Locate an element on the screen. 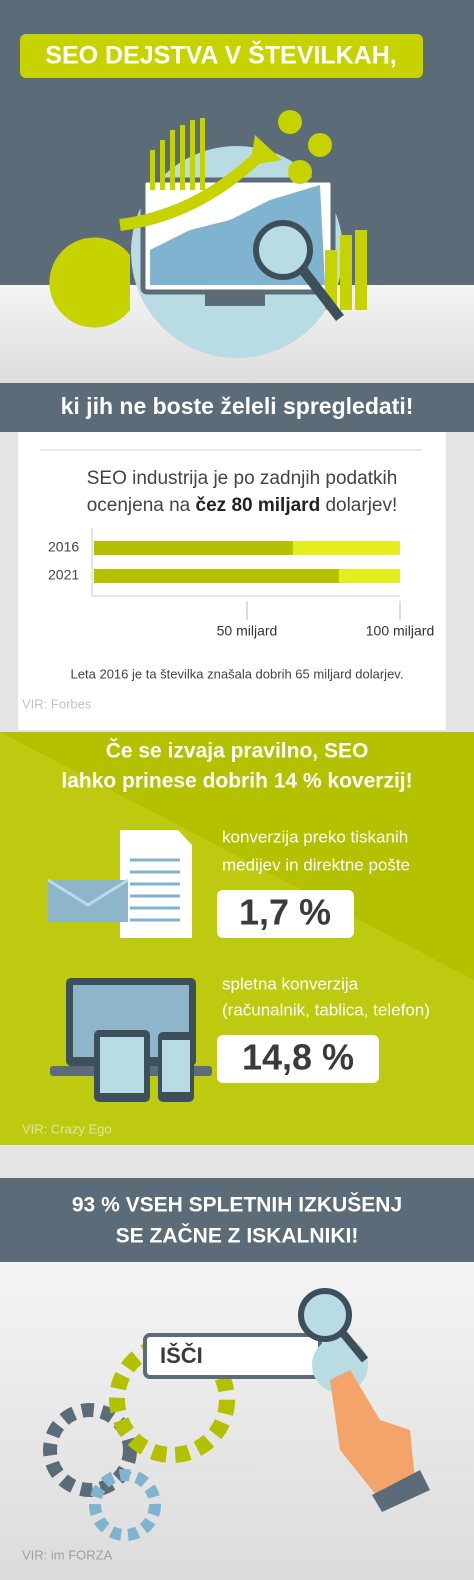 This screenshot has height=1580, width=474. tick-label: 100 miljard is located at coordinates (400, 631).